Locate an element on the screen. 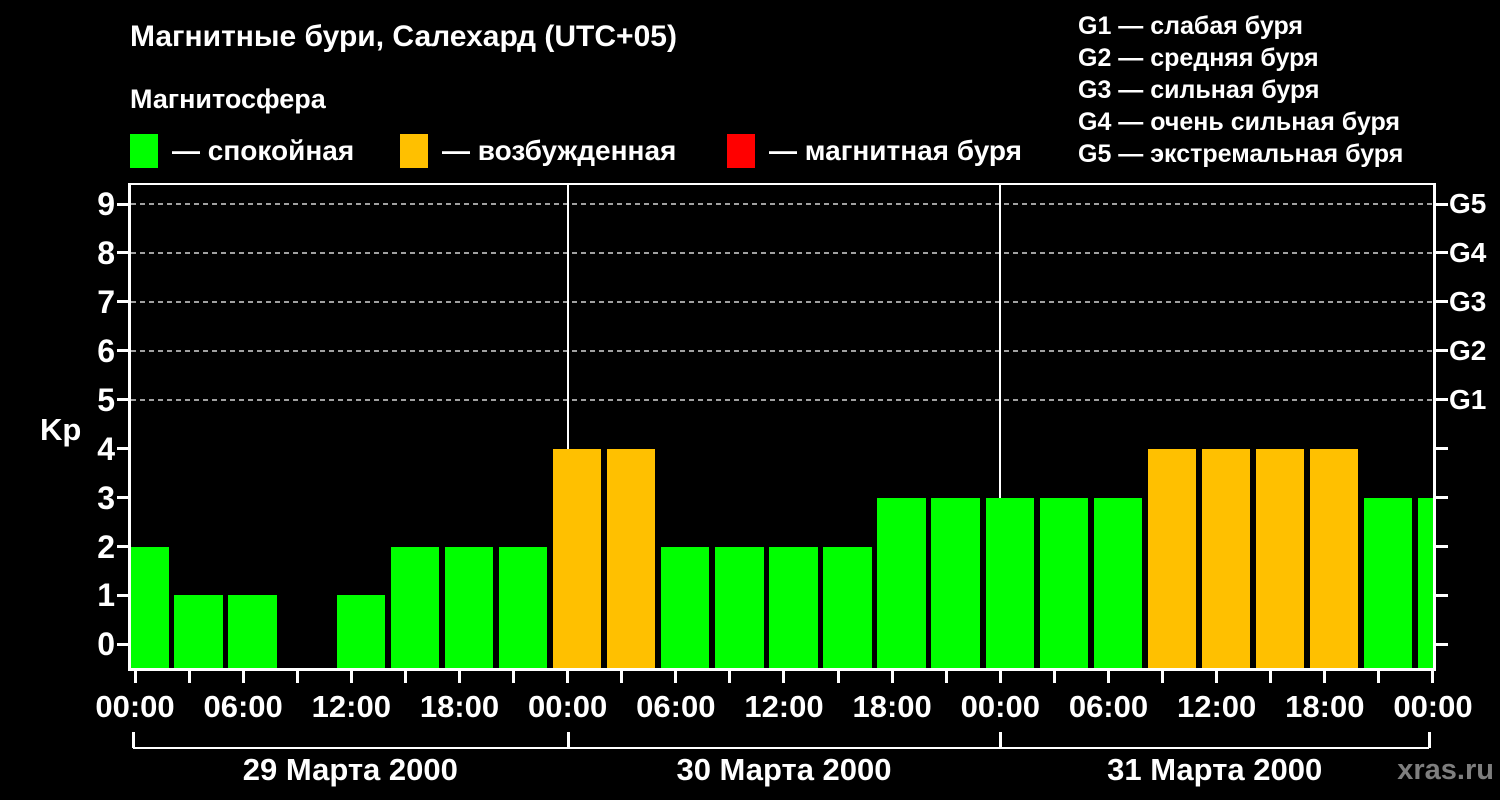  y-tick-label: 8 is located at coordinates (106, 252).